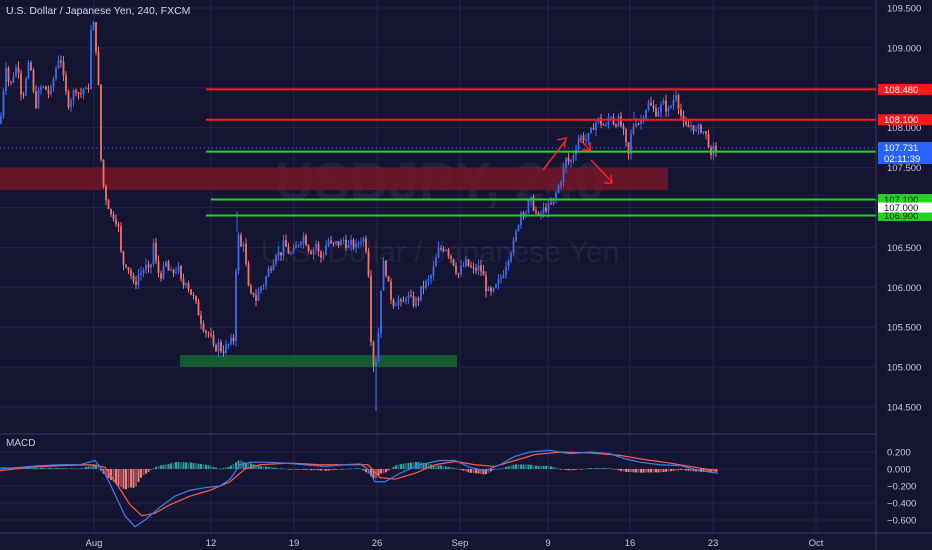 The width and height of the screenshot is (932, 550). Describe the element at coordinates (377, 543) in the screenshot. I see `time-tick-label: 26` at that location.